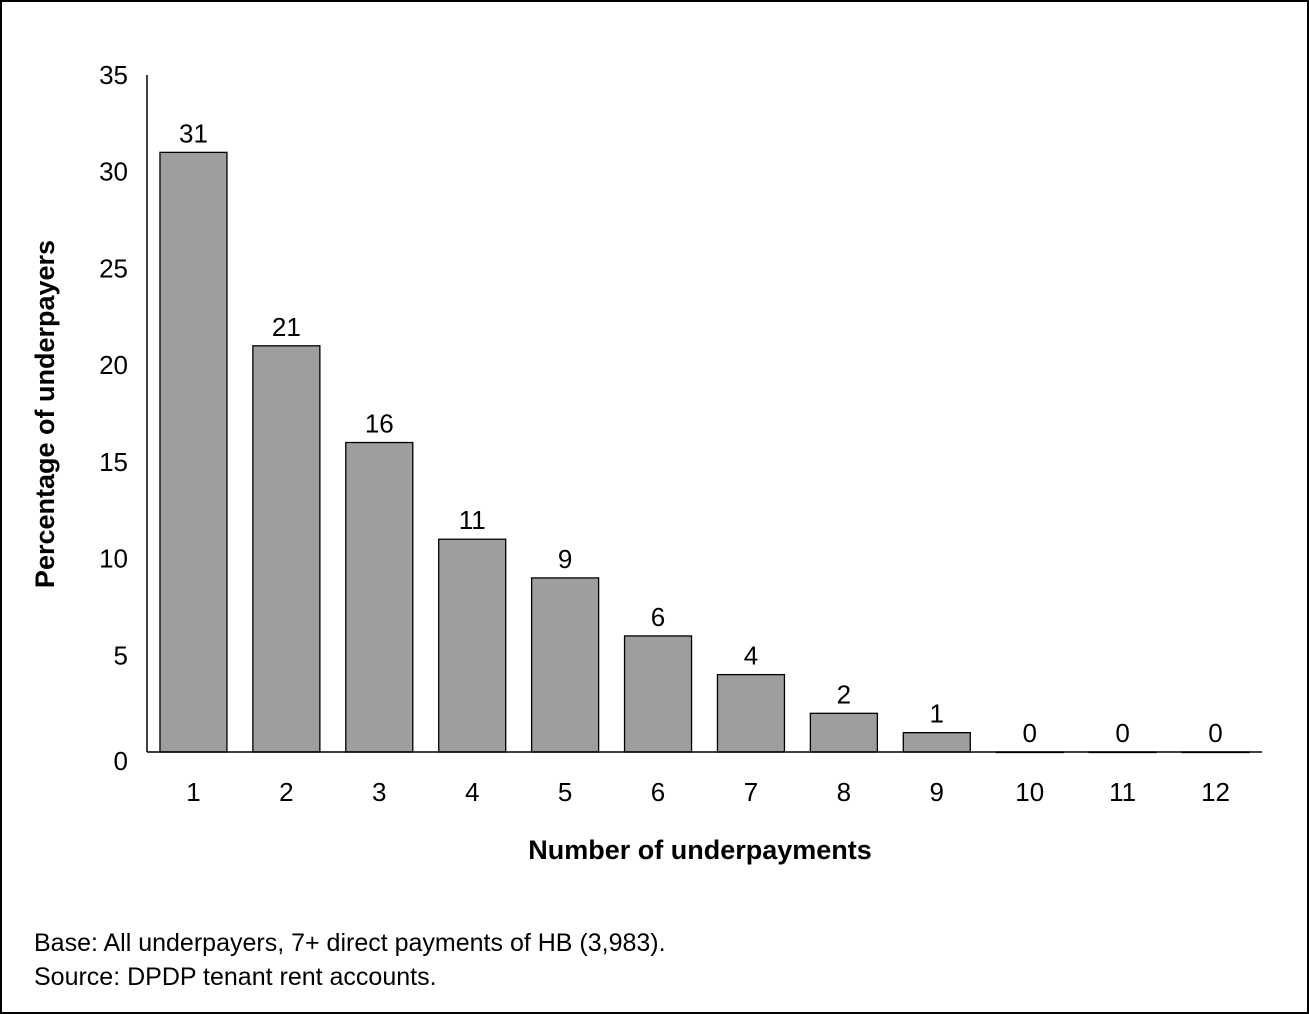  I want to click on bar-value-label: 21, so click(286, 327).